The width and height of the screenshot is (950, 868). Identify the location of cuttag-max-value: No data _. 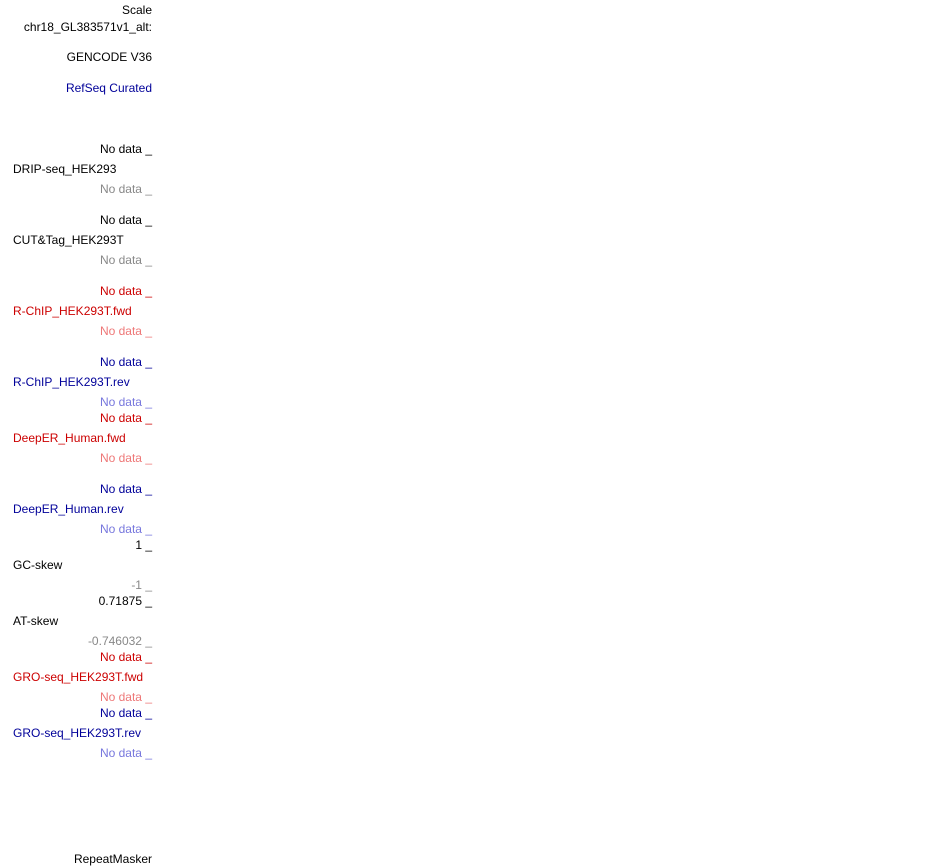
(125, 220).